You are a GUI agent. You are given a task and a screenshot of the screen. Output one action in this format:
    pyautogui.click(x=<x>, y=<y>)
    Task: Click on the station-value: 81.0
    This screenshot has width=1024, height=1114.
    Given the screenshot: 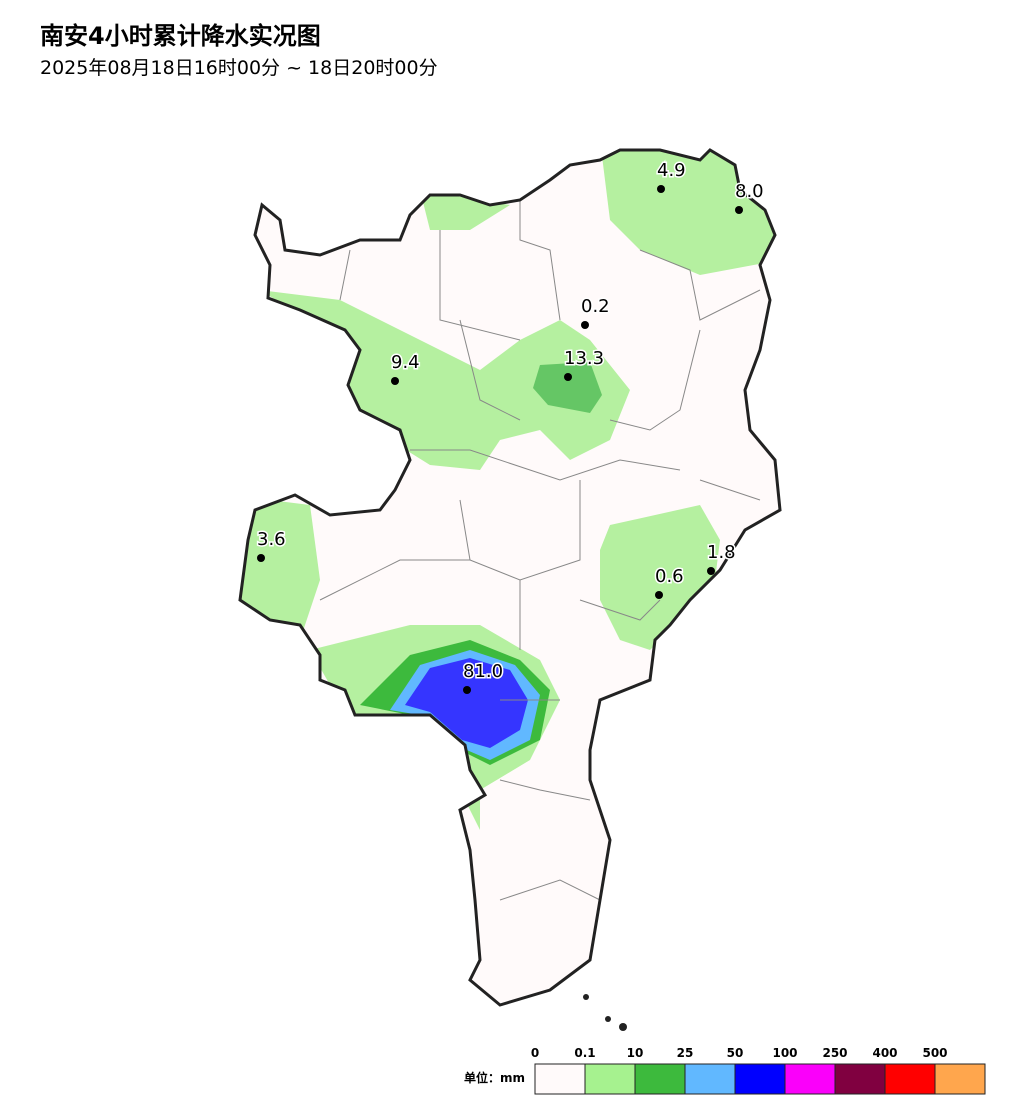 What is the action you would take?
    pyautogui.click(x=483, y=671)
    